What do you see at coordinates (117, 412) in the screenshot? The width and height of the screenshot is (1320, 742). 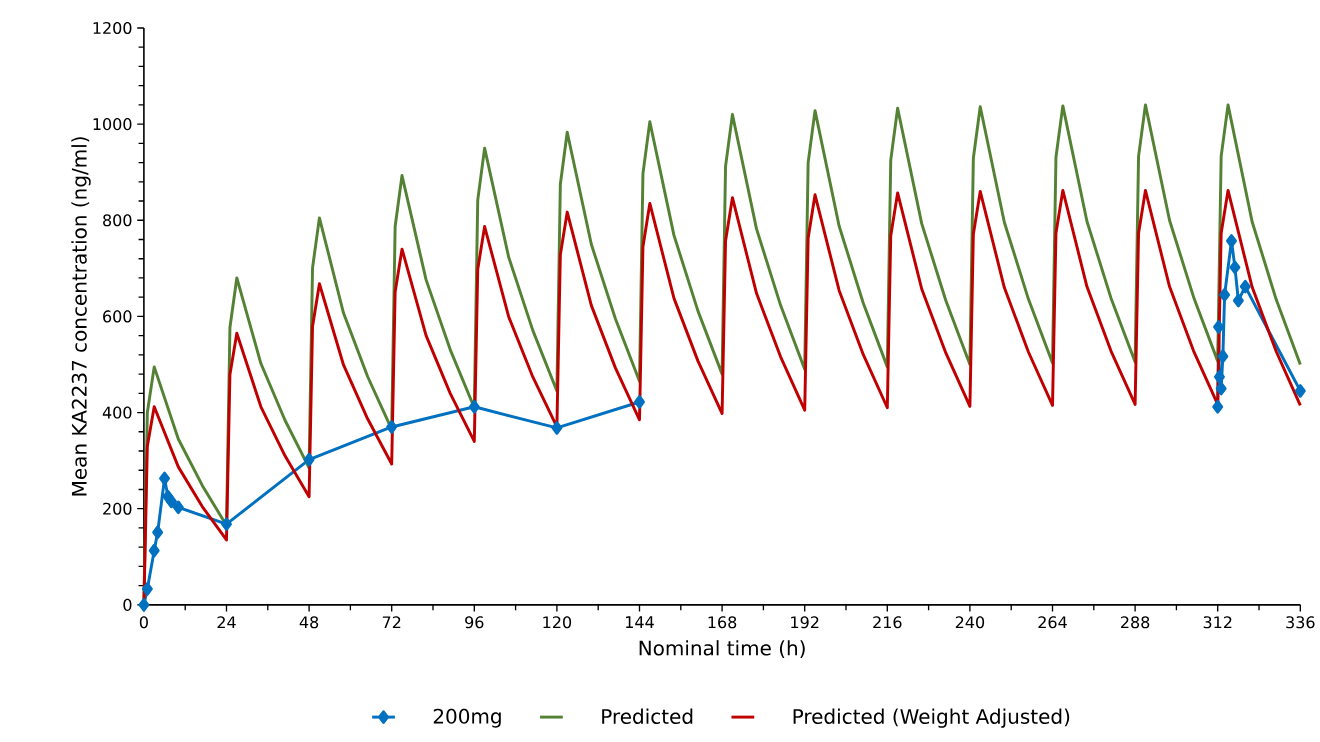 I see `y-tick-label: 400` at bounding box center [117, 412].